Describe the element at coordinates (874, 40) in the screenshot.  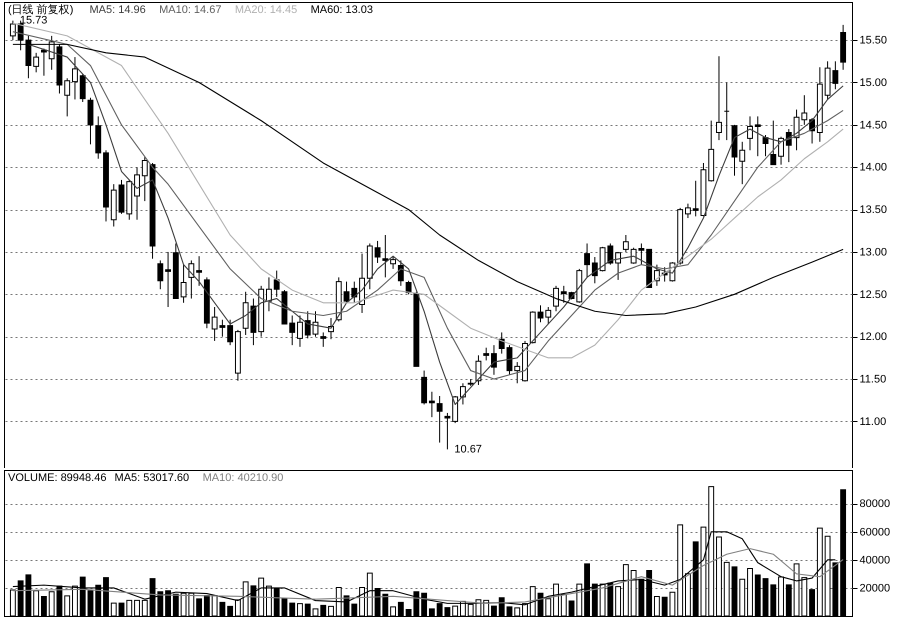
I see `y-tick-label: 15.50` at that location.